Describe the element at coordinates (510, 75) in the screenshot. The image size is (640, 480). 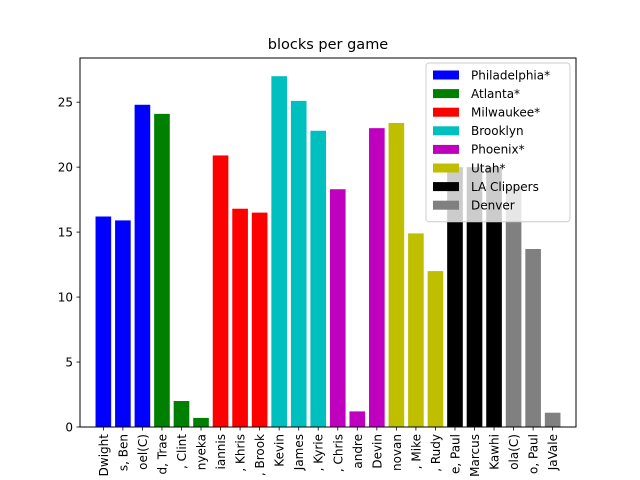
I see `legend-label: Philadelphia*` at that location.